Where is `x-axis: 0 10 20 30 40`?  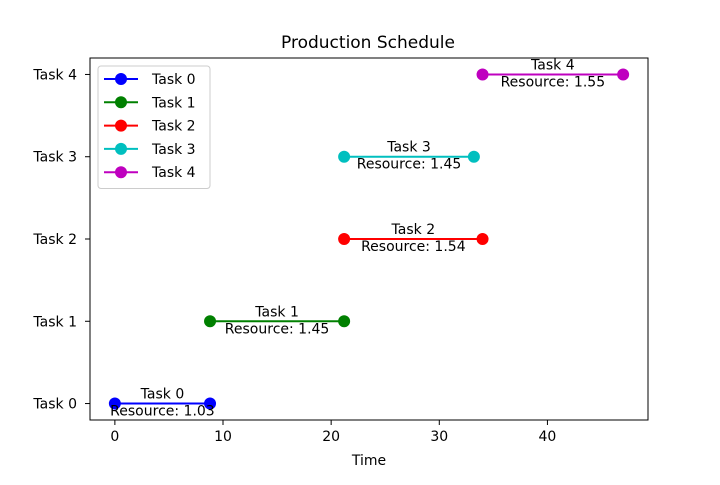
x-axis: 0 10 20 30 40 is located at coordinates (333, 432).